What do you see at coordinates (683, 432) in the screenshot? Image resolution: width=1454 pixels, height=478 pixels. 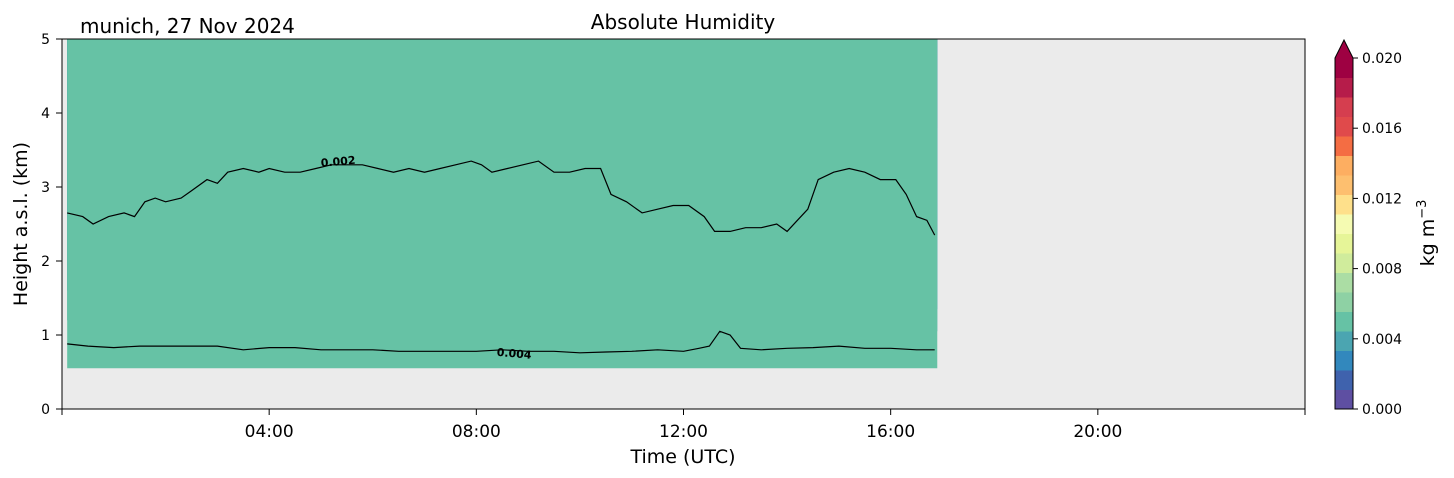 I see `x-tick-label: 12:00` at bounding box center [683, 432].